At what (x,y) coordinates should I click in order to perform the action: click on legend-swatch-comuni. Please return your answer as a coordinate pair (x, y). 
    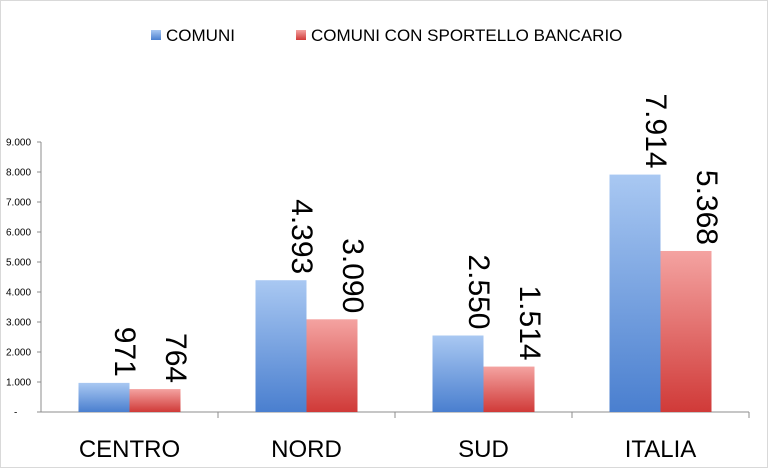
    Looking at the image, I should click on (156, 35).